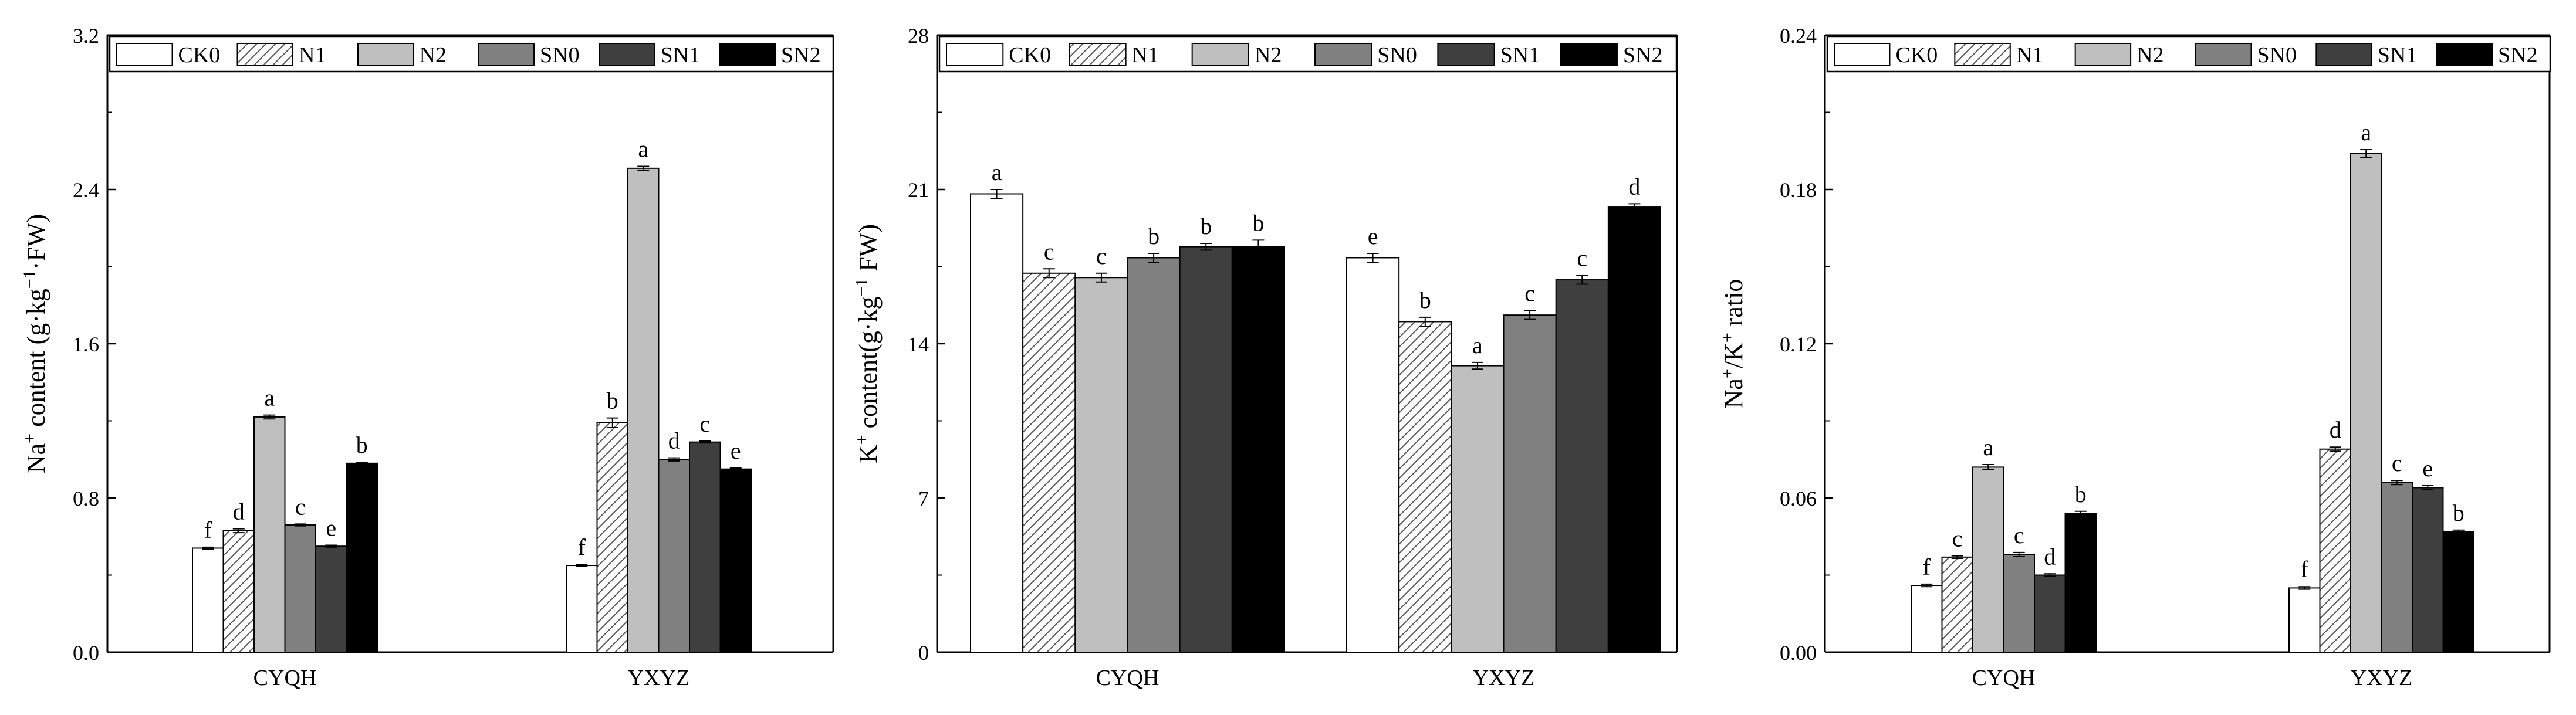 The width and height of the screenshot is (2576, 715). What do you see at coordinates (918, 190) in the screenshot?
I see `y-tick-label: 21` at bounding box center [918, 190].